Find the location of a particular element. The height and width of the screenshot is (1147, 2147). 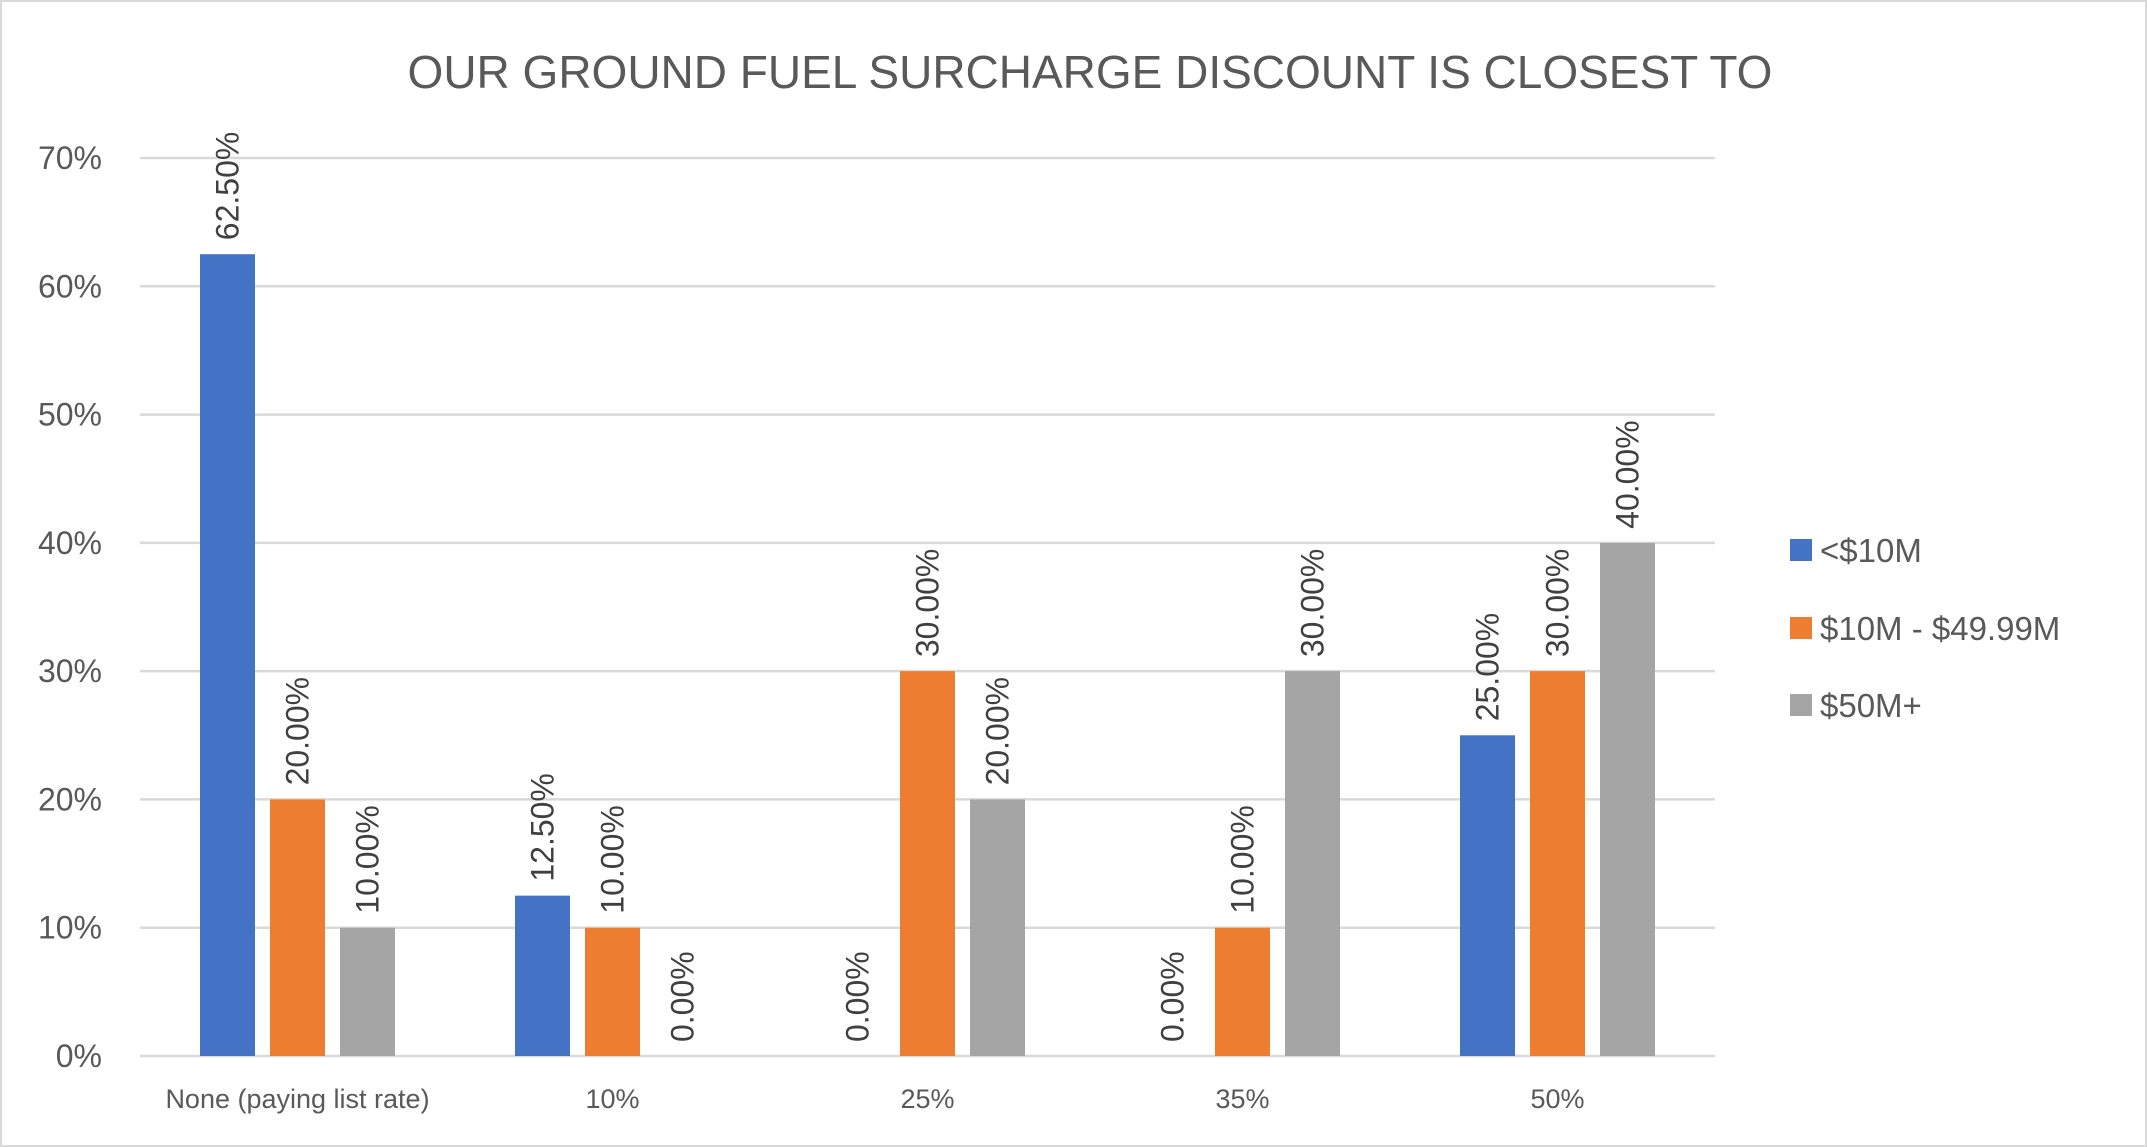

x-category-label: None (paying list rate) is located at coordinates (297, 1099).